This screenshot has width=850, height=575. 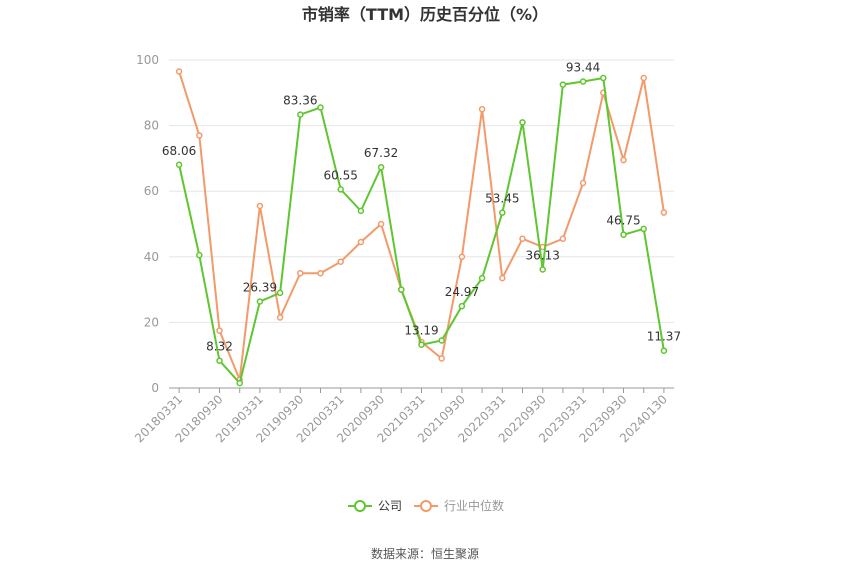 What do you see at coordinates (583, 68) in the screenshot?
I see `data-label: 93.44` at bounding box center [583, 68].